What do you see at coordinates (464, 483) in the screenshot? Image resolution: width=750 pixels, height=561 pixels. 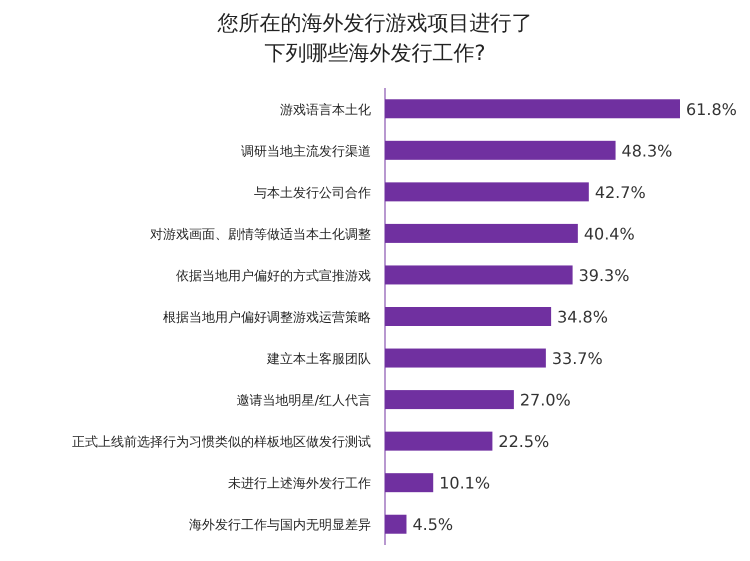 I see `data-label: 10.1%` at bounding box center [464, 483].